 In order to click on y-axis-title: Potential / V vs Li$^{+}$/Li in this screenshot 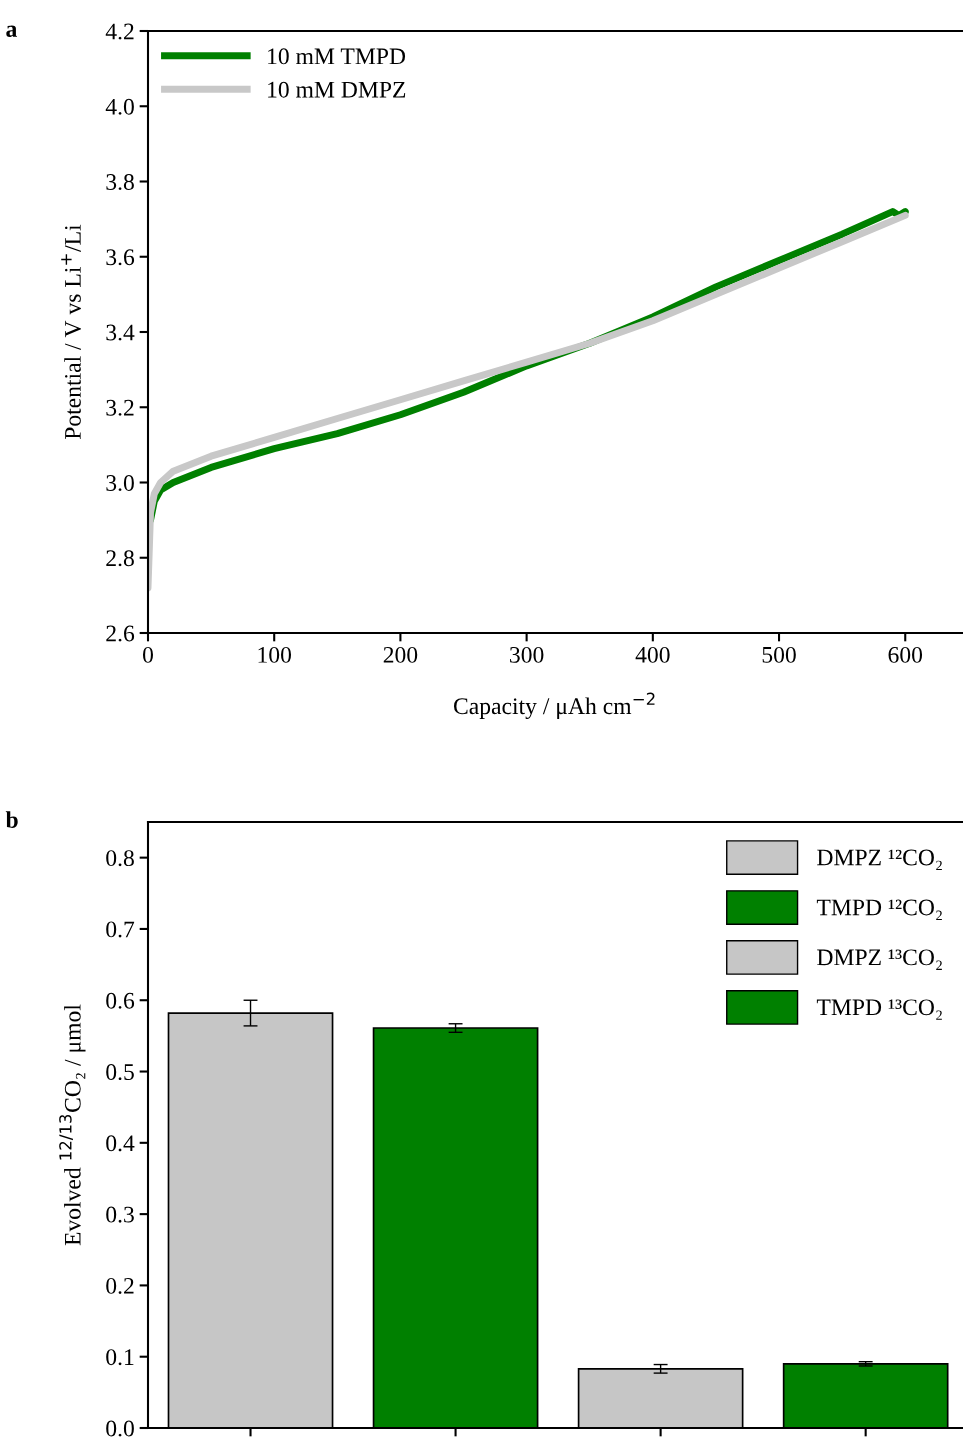, I will do `click(71, 332)`.